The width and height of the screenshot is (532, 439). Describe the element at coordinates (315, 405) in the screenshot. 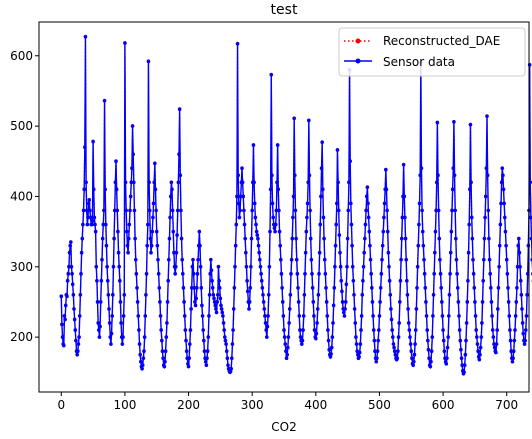

I see `x-tick-label: 400` at that location.